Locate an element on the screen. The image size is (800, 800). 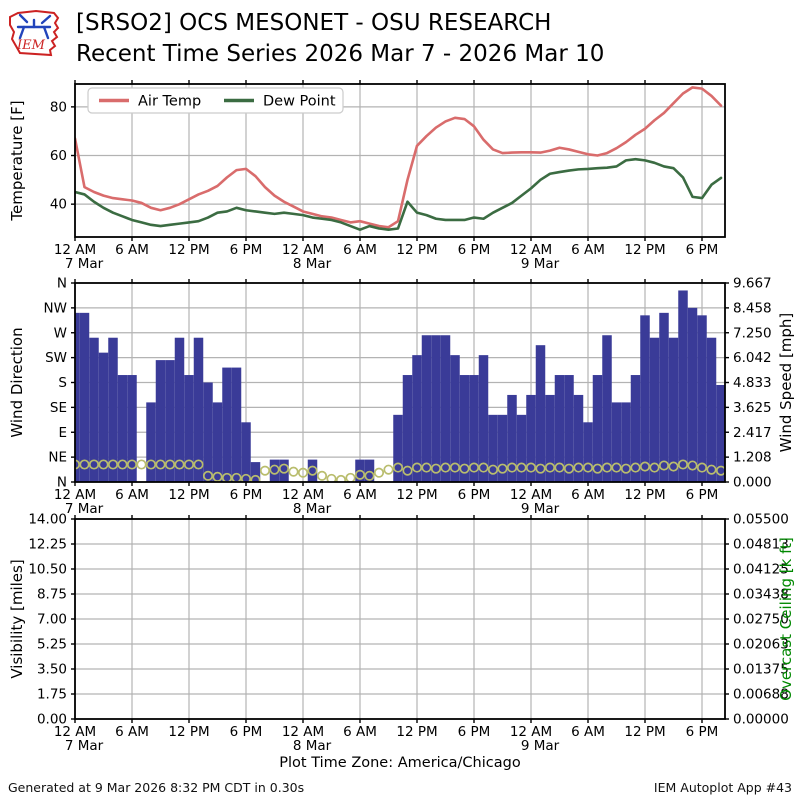
tick-label: 2.417 is located at coordinates (752, 433).